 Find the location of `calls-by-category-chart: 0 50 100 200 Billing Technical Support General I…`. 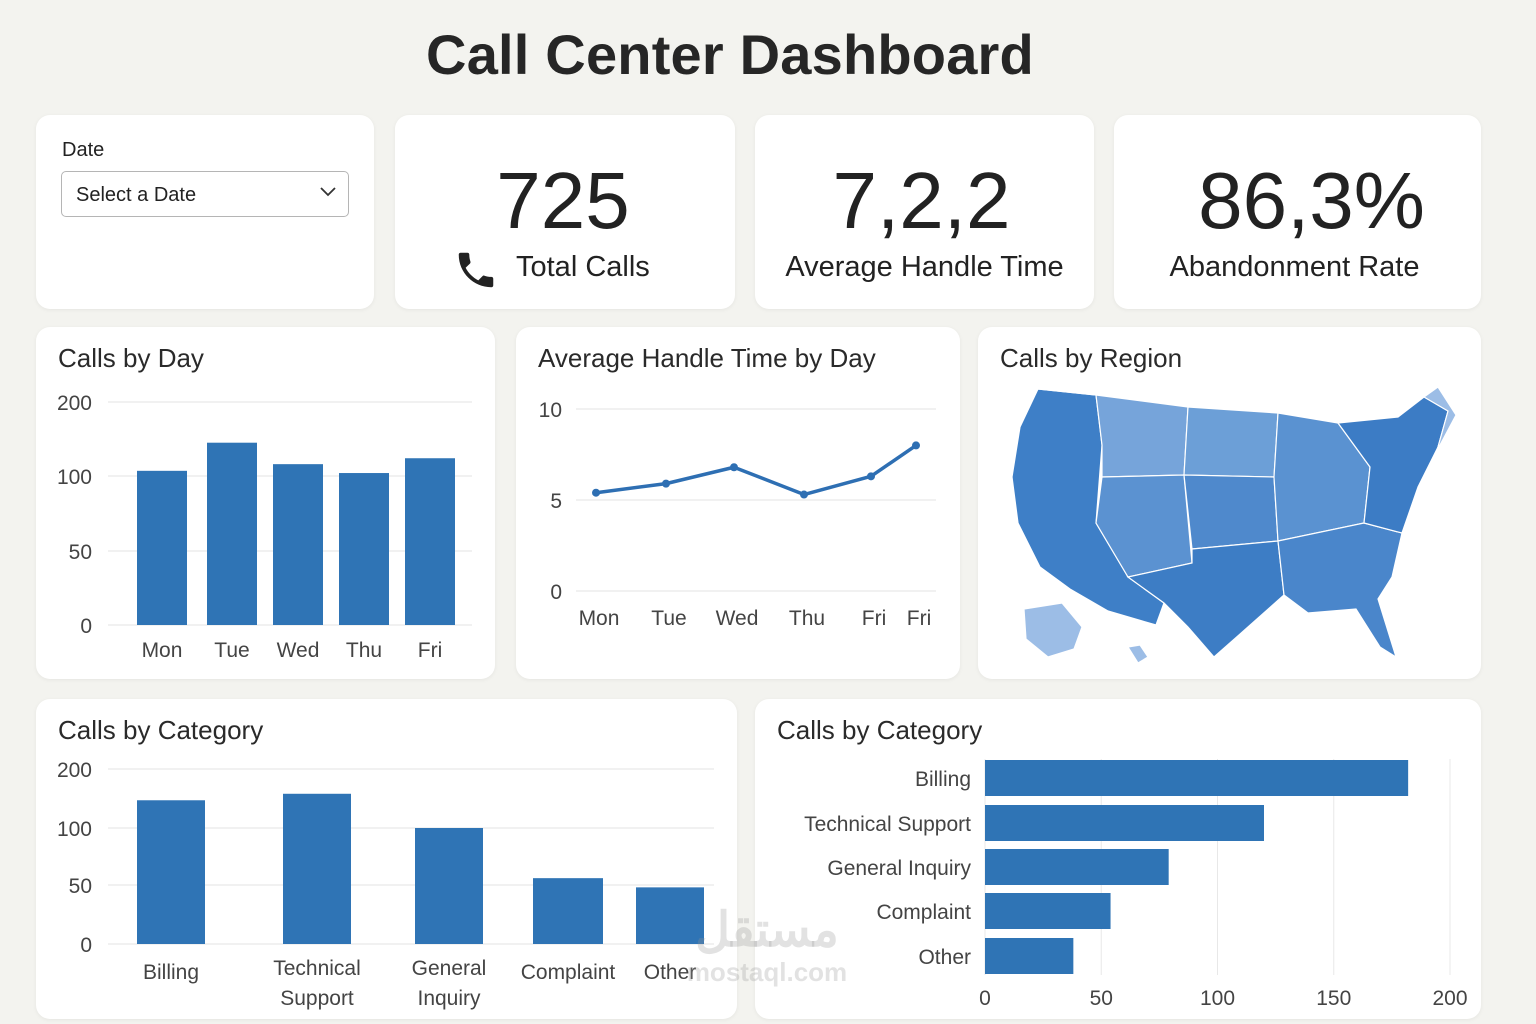

calls-by-category-chart: 0 50 100 200 Billing Technical Support General I… is located at coordinates (385, 884).